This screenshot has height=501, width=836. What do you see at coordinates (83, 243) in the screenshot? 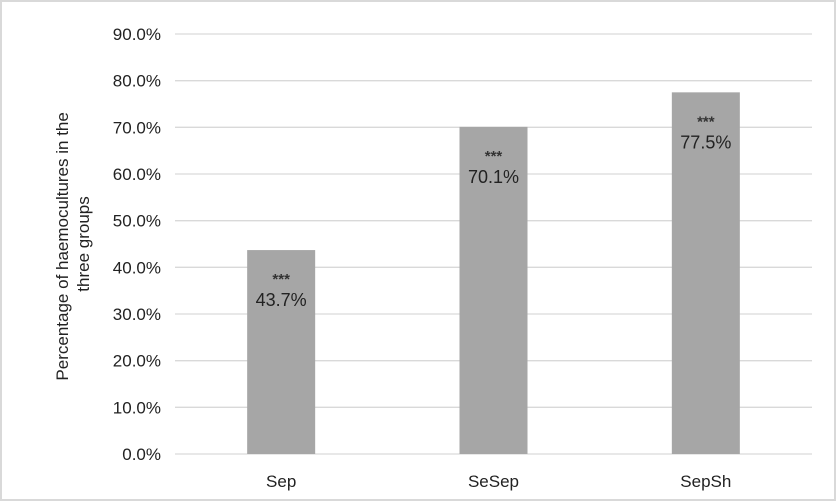
I see `y-axis-label-line-2: three groups` at bounding box center [83, 243].